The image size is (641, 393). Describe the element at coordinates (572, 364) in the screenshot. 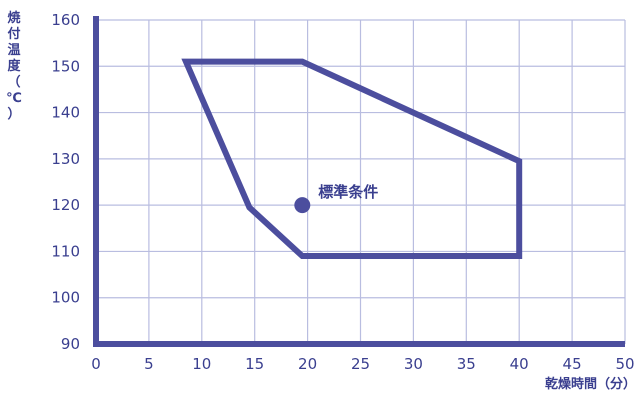

I see `x-tick-label: 45` at that location.